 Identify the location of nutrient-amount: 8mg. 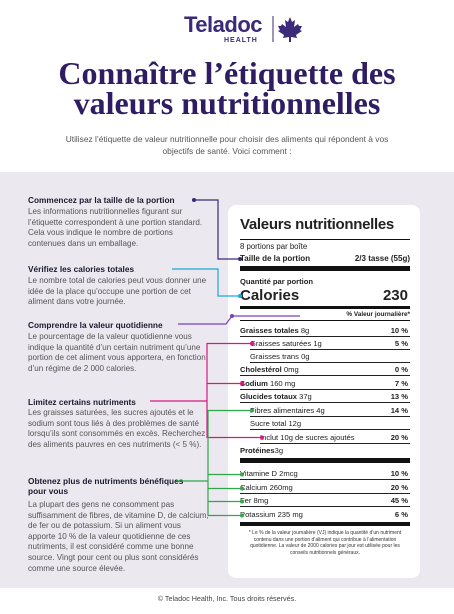
(261, 500).